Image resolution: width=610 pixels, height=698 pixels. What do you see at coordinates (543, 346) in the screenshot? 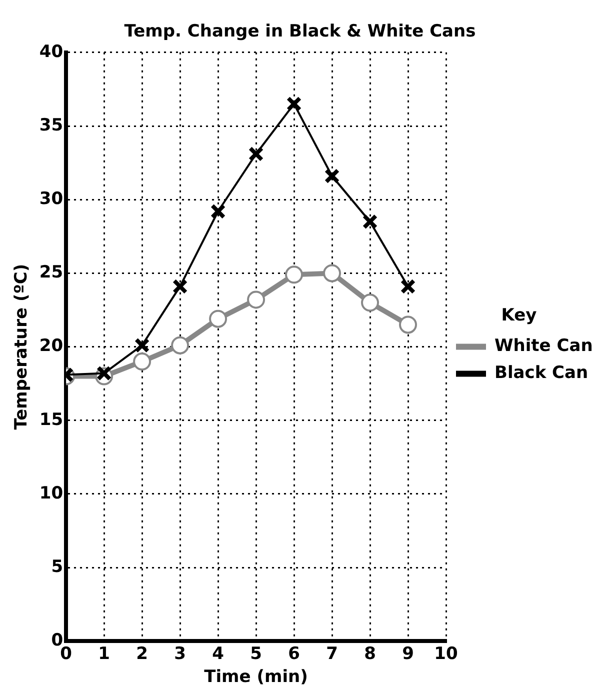
I see `legend-label: White Can` at bounding box center [543, 346].